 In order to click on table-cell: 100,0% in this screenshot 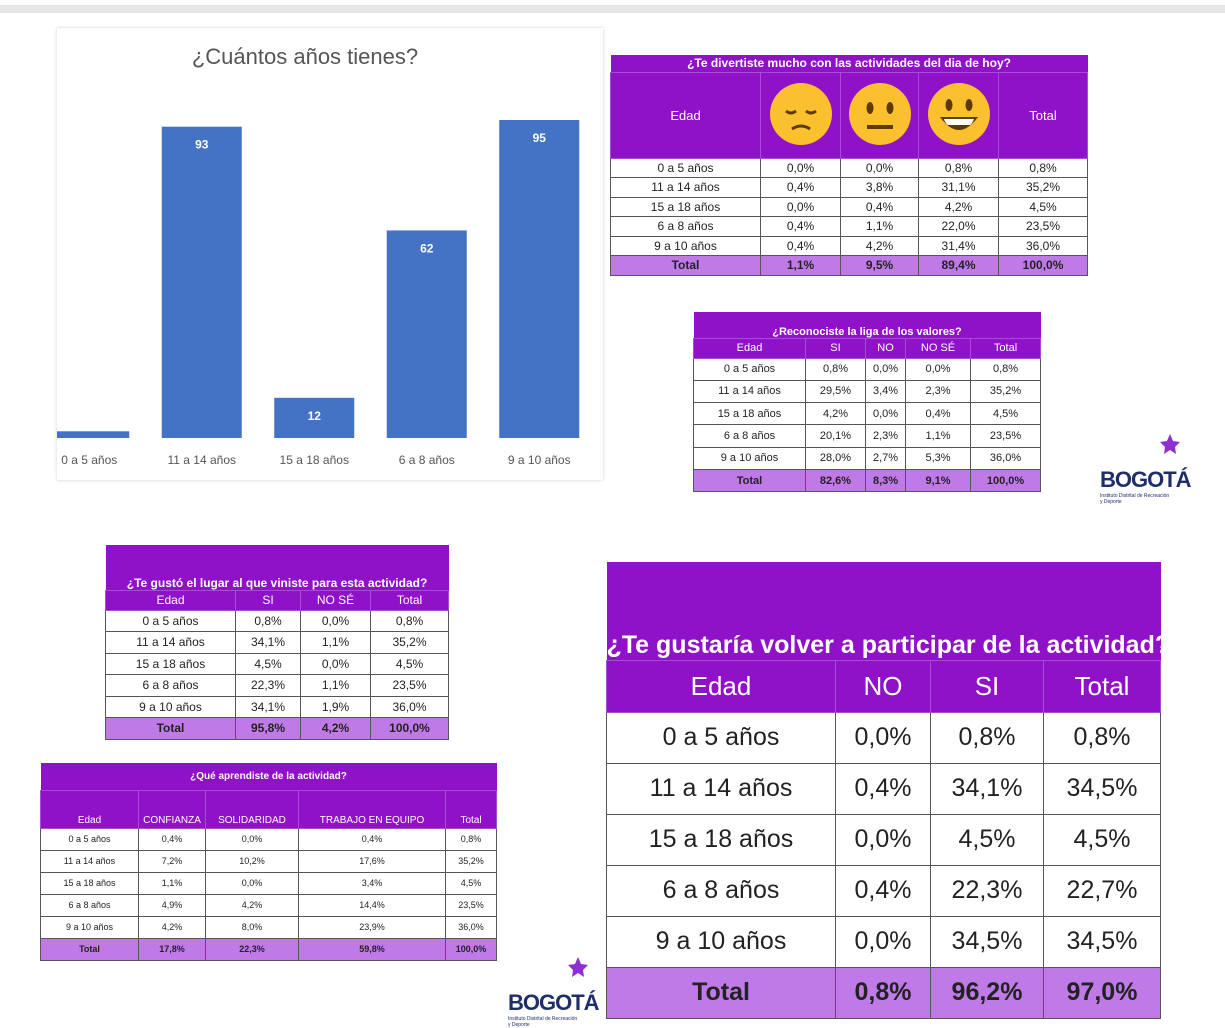, I will do `click(471, 949)`.